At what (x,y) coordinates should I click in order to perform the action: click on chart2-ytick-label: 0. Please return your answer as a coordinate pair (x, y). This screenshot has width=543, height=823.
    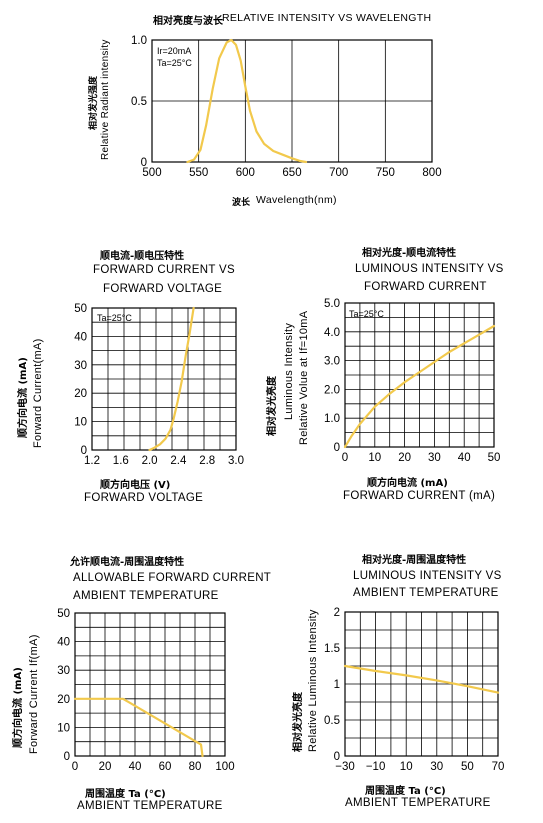
    Looking at the image, I should click on (84, 451).